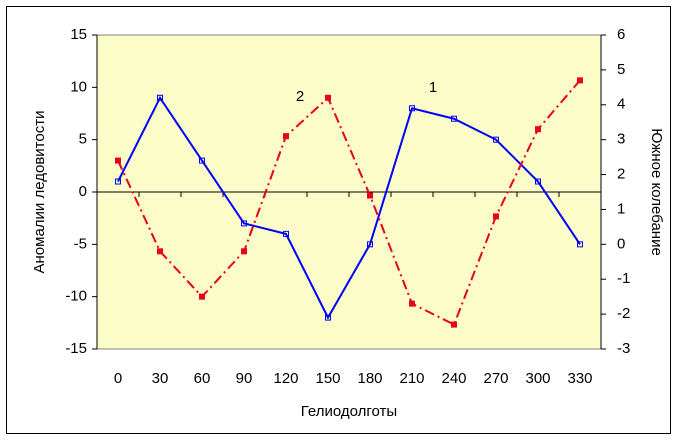  I want to click on y-tick-label: 10, so click(78, 86).